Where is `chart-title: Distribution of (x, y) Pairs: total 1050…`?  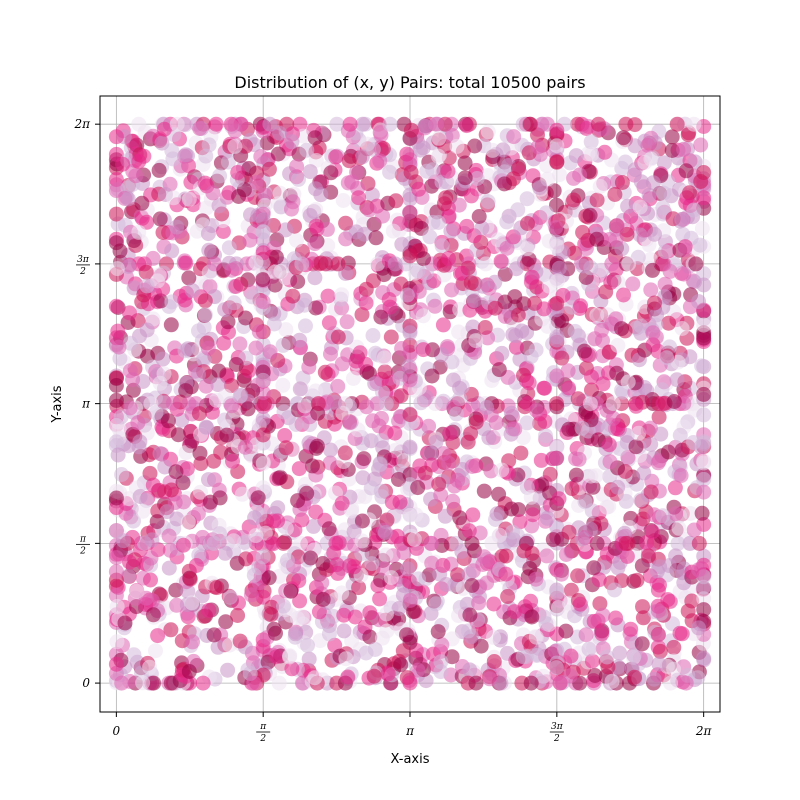
chart-title: Distribution of (x, y) Pairs: total 1050… is located at coordinates (409, 82).